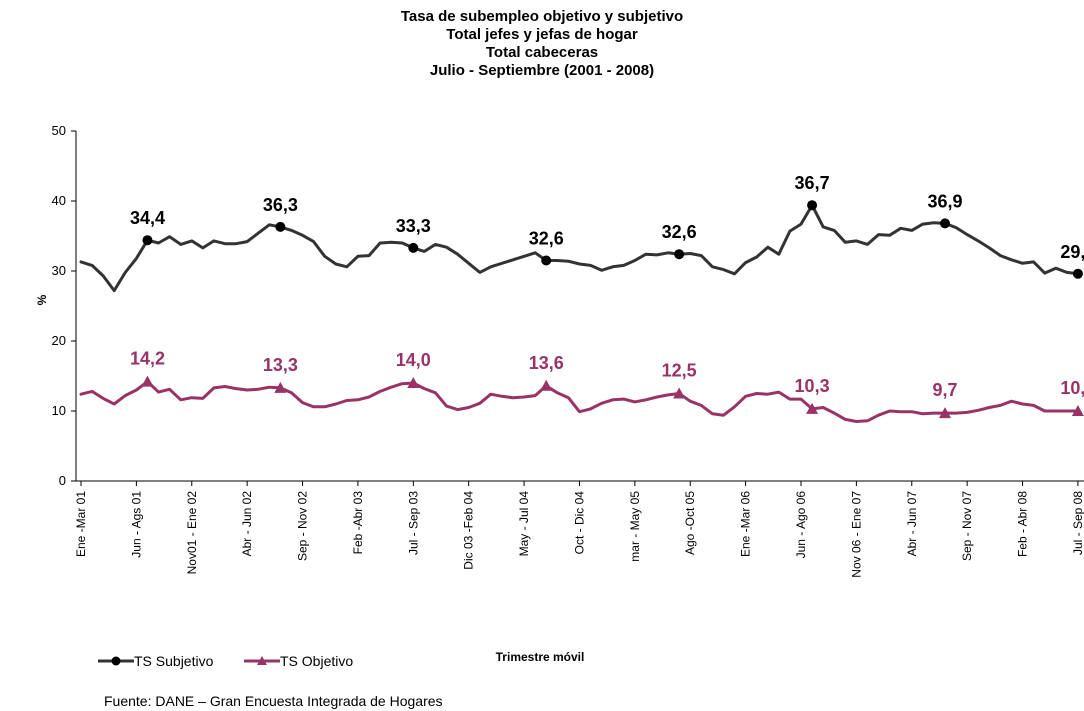 This screenshot has width=1084, height=711. Describe the element at coordinates (856, 534) in the screenshot. I see `x-tick-label: Nov 06 - Ene 07` at that location.